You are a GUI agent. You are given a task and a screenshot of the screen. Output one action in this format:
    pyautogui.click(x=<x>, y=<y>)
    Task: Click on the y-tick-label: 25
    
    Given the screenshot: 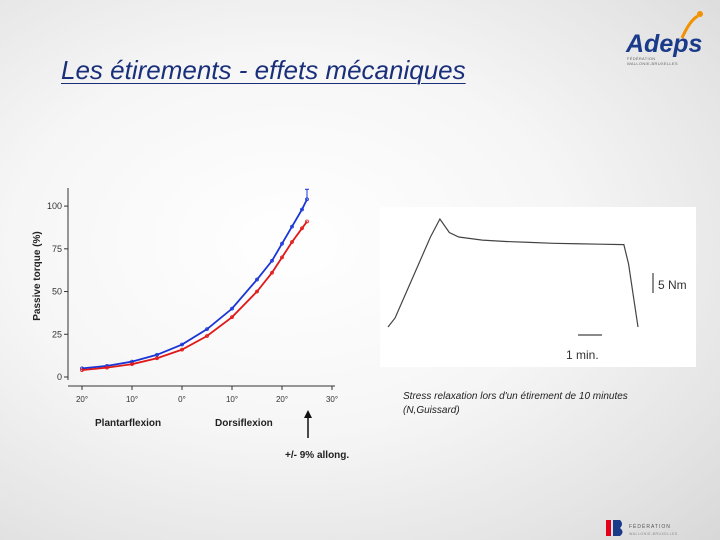 What is the action you would take?
    pyautogui.click(x=57, y=334)
    